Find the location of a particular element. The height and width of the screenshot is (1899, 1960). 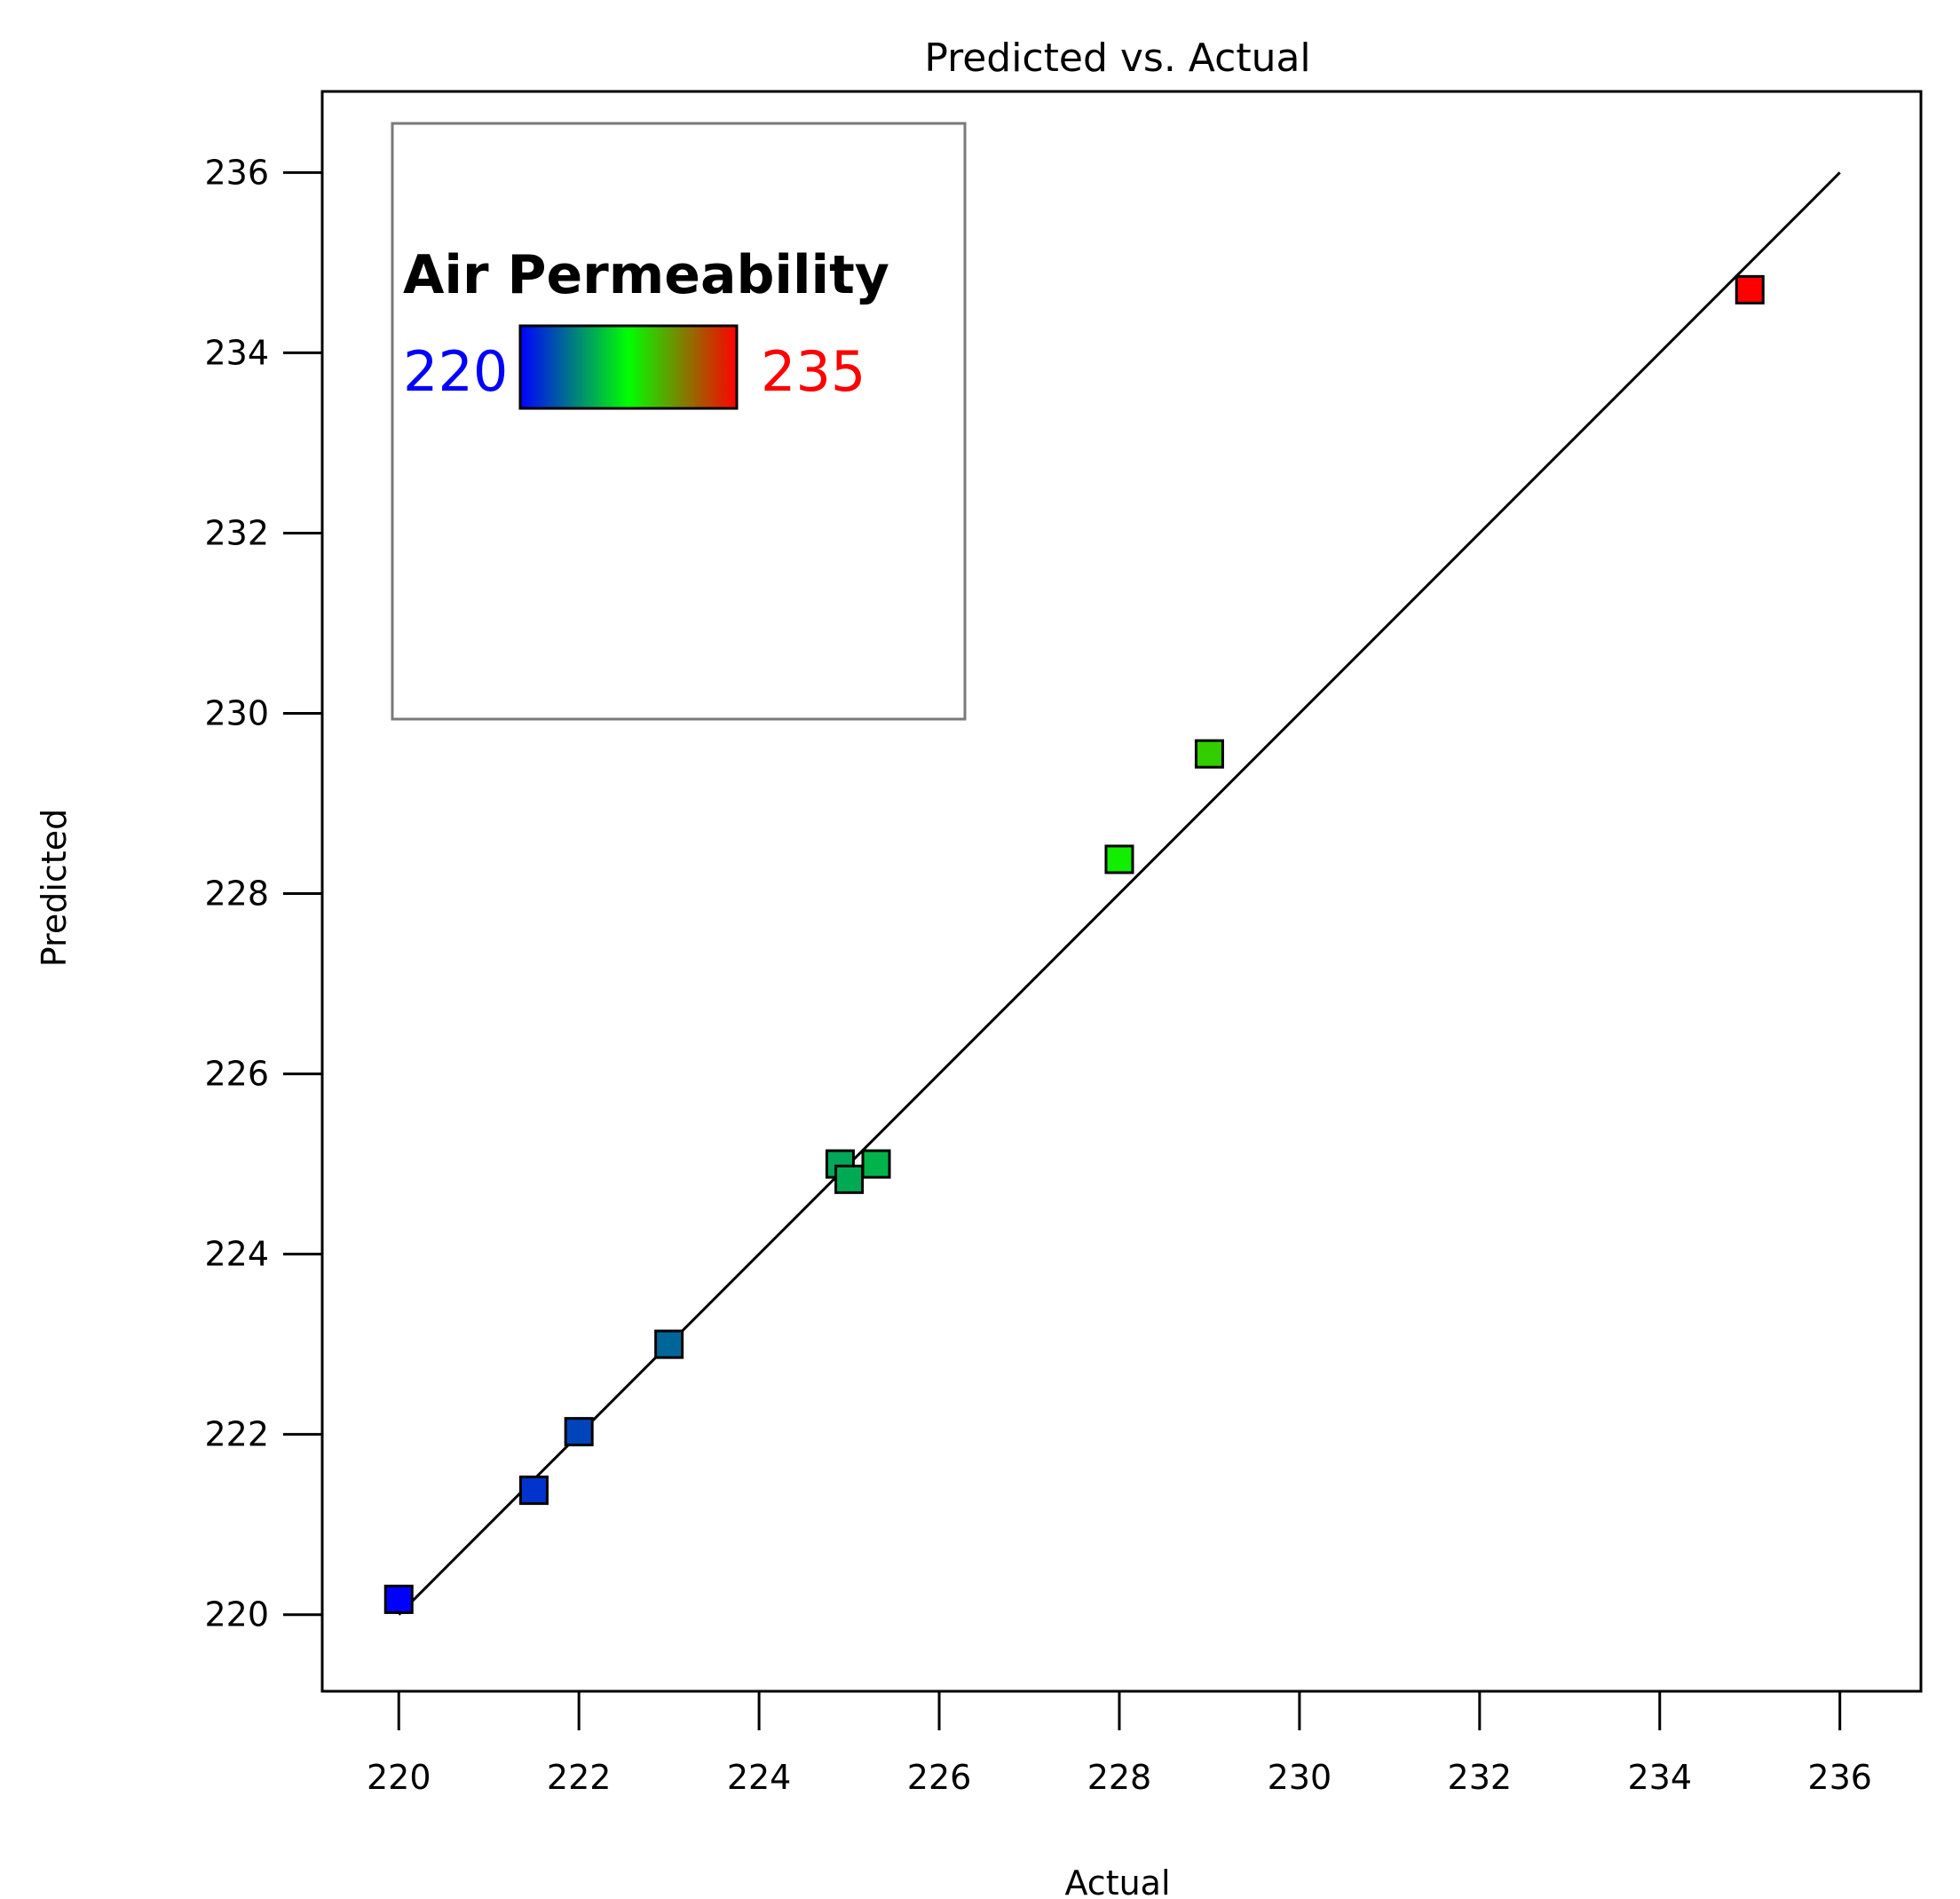

y-axis: 220 222 224 226 228 230 232 234 236 is located at coordinates (263, 893).